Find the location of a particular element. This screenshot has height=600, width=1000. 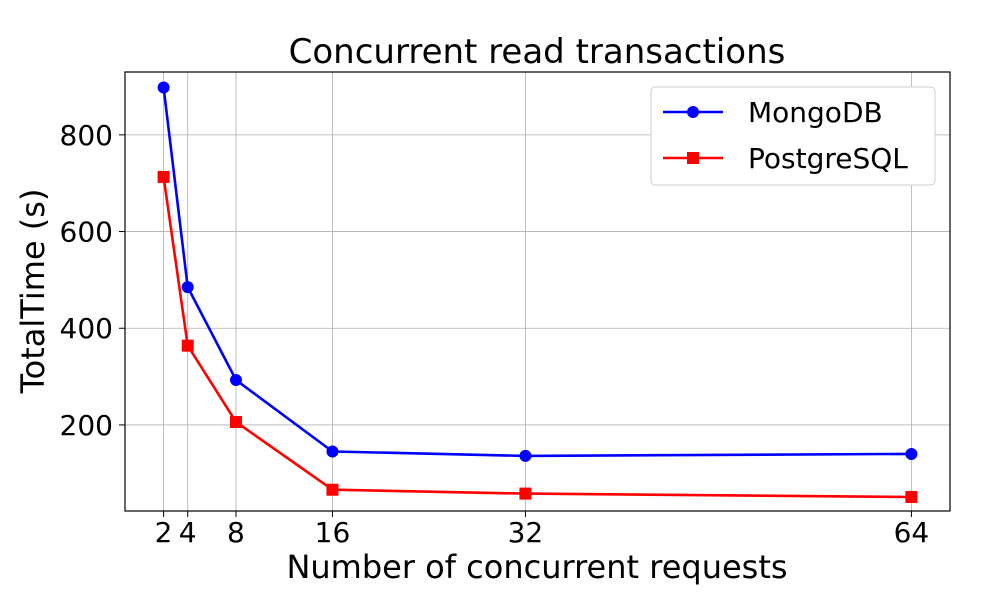

legend-label: PostgreSQL is located at coordinates (828, 158).